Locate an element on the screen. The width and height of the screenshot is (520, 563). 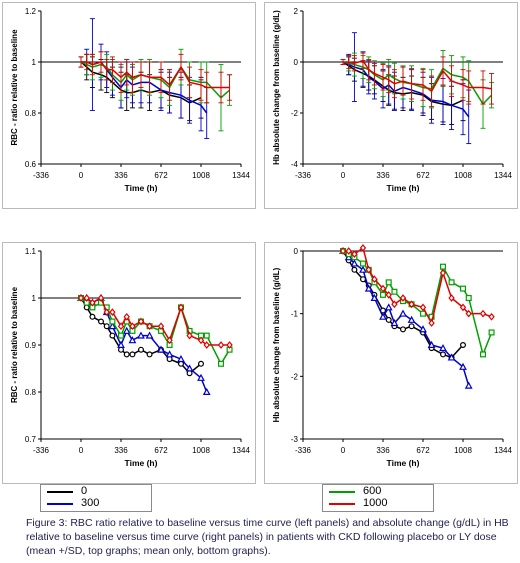
y-tick-label: 2 is located at coordinates (296, 11).